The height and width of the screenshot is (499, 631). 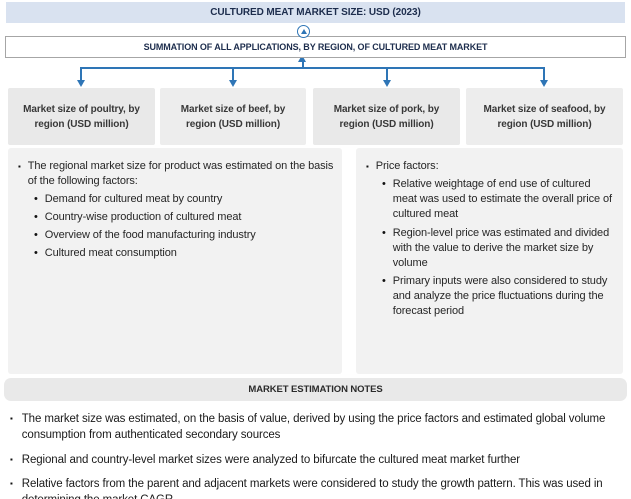 I want to click on list-item: • Demand for cultured meat by country, so click(x=184, y=199).